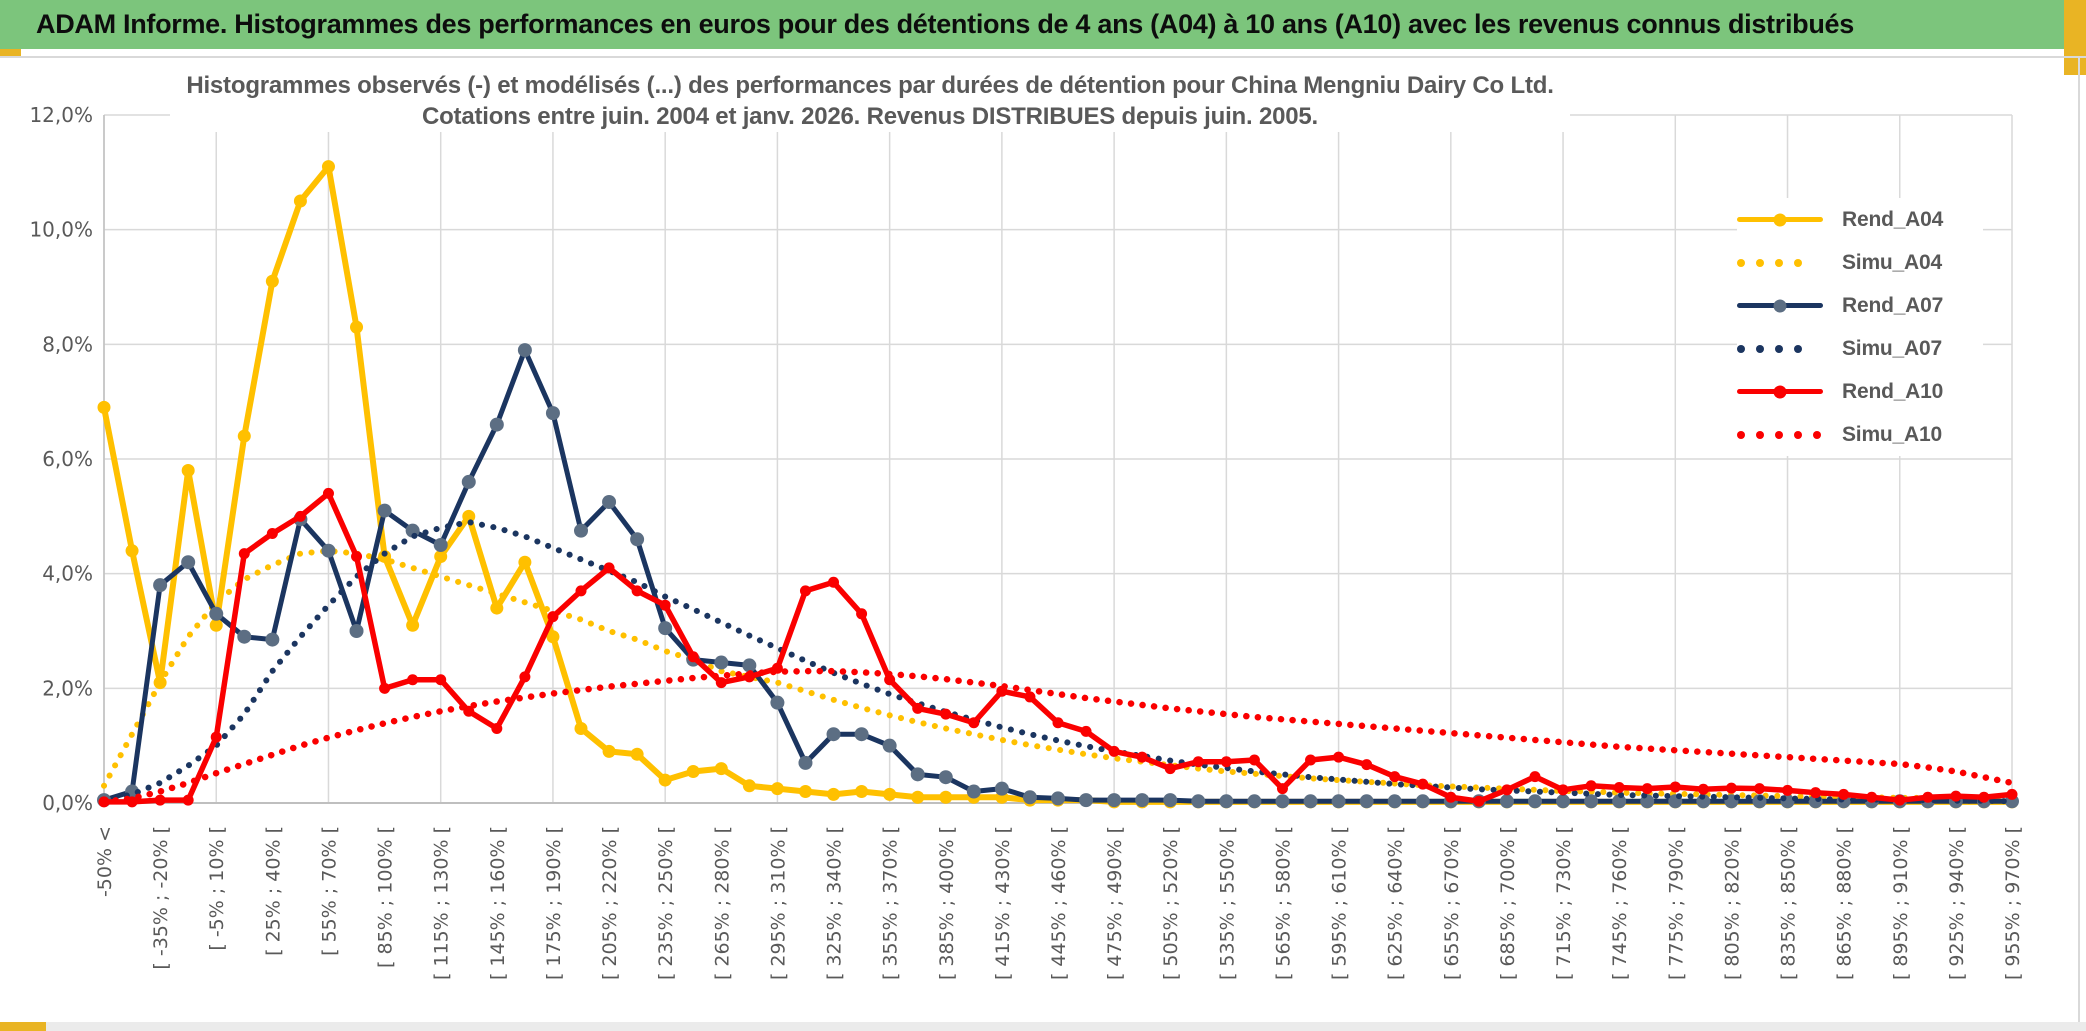 The height and width of the screenshot is (1031, 2086). I want to click on x-axis-label: [ 685% ; 700% [, so click(1508, 903).